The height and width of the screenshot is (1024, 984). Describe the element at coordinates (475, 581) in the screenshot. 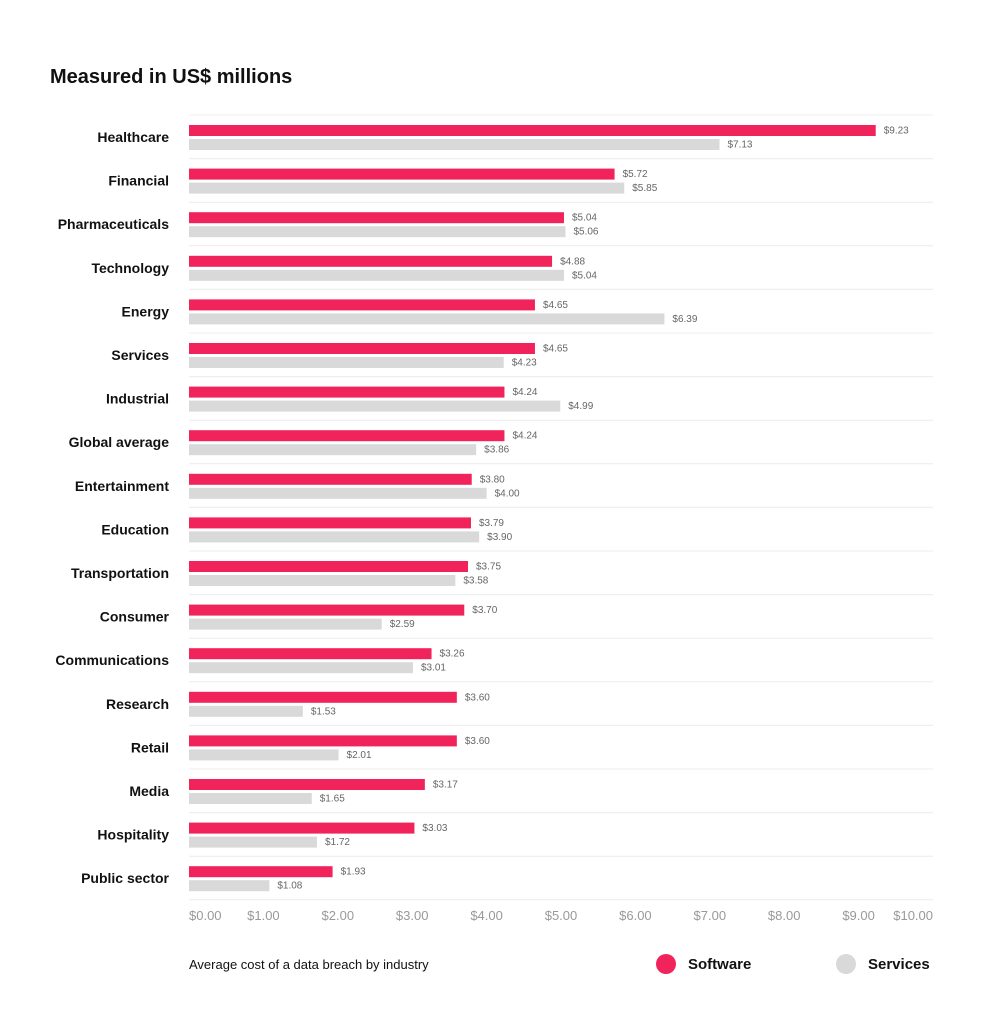

I see `value-label-services-transportation: $3.58` at that location.